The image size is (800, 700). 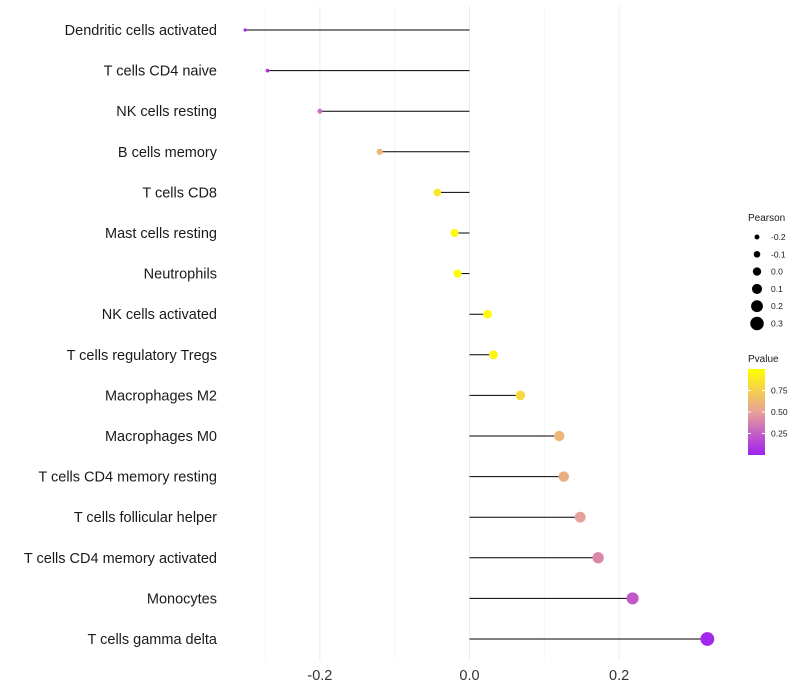 I want to click on x-tick-label: 0.2, so click(x=619, y=676).